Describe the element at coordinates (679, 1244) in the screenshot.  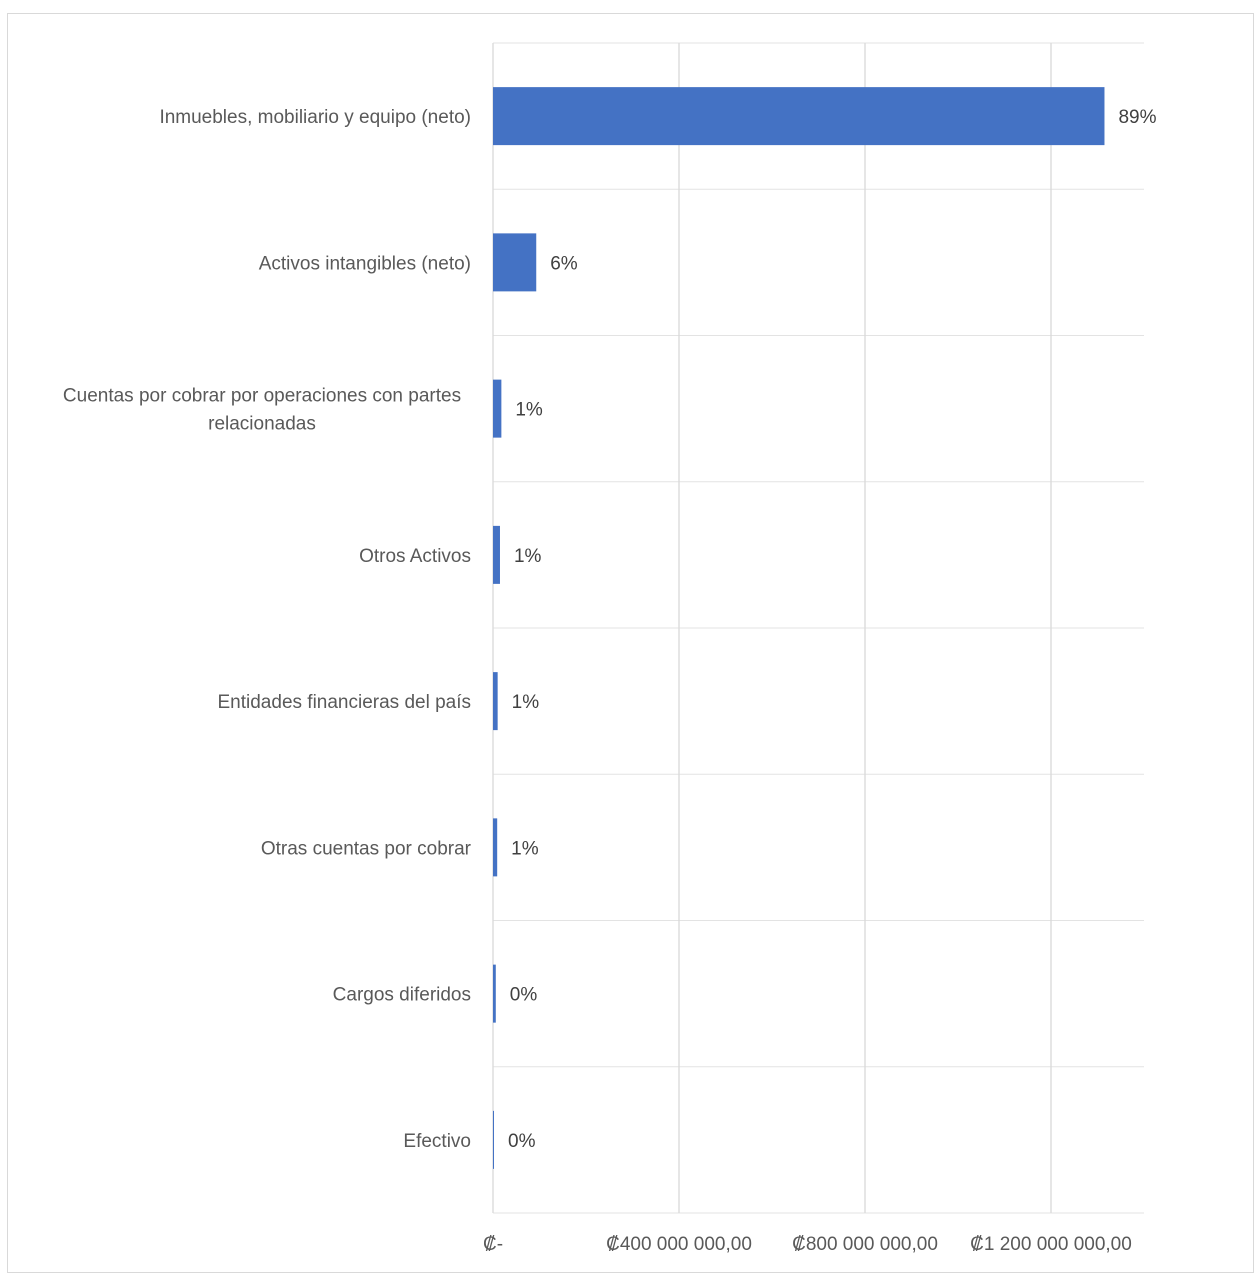
I see `x-tick-label: ₡400 000 000,00` at that location.